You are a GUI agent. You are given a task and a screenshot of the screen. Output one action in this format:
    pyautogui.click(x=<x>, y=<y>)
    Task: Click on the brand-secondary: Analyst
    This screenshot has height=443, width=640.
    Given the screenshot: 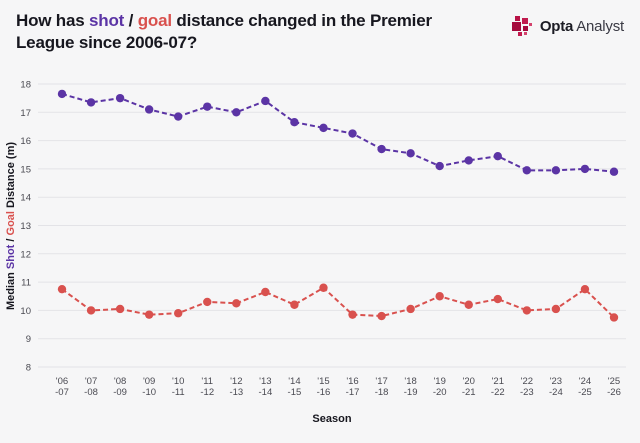 What is the action you would take?
    pyautogui.click(x=600, y=26)
    